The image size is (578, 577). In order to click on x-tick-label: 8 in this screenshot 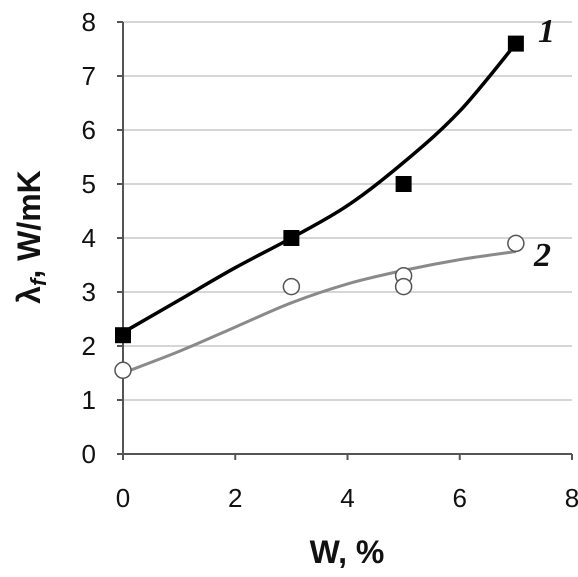, I will do `click(571, 498)`.